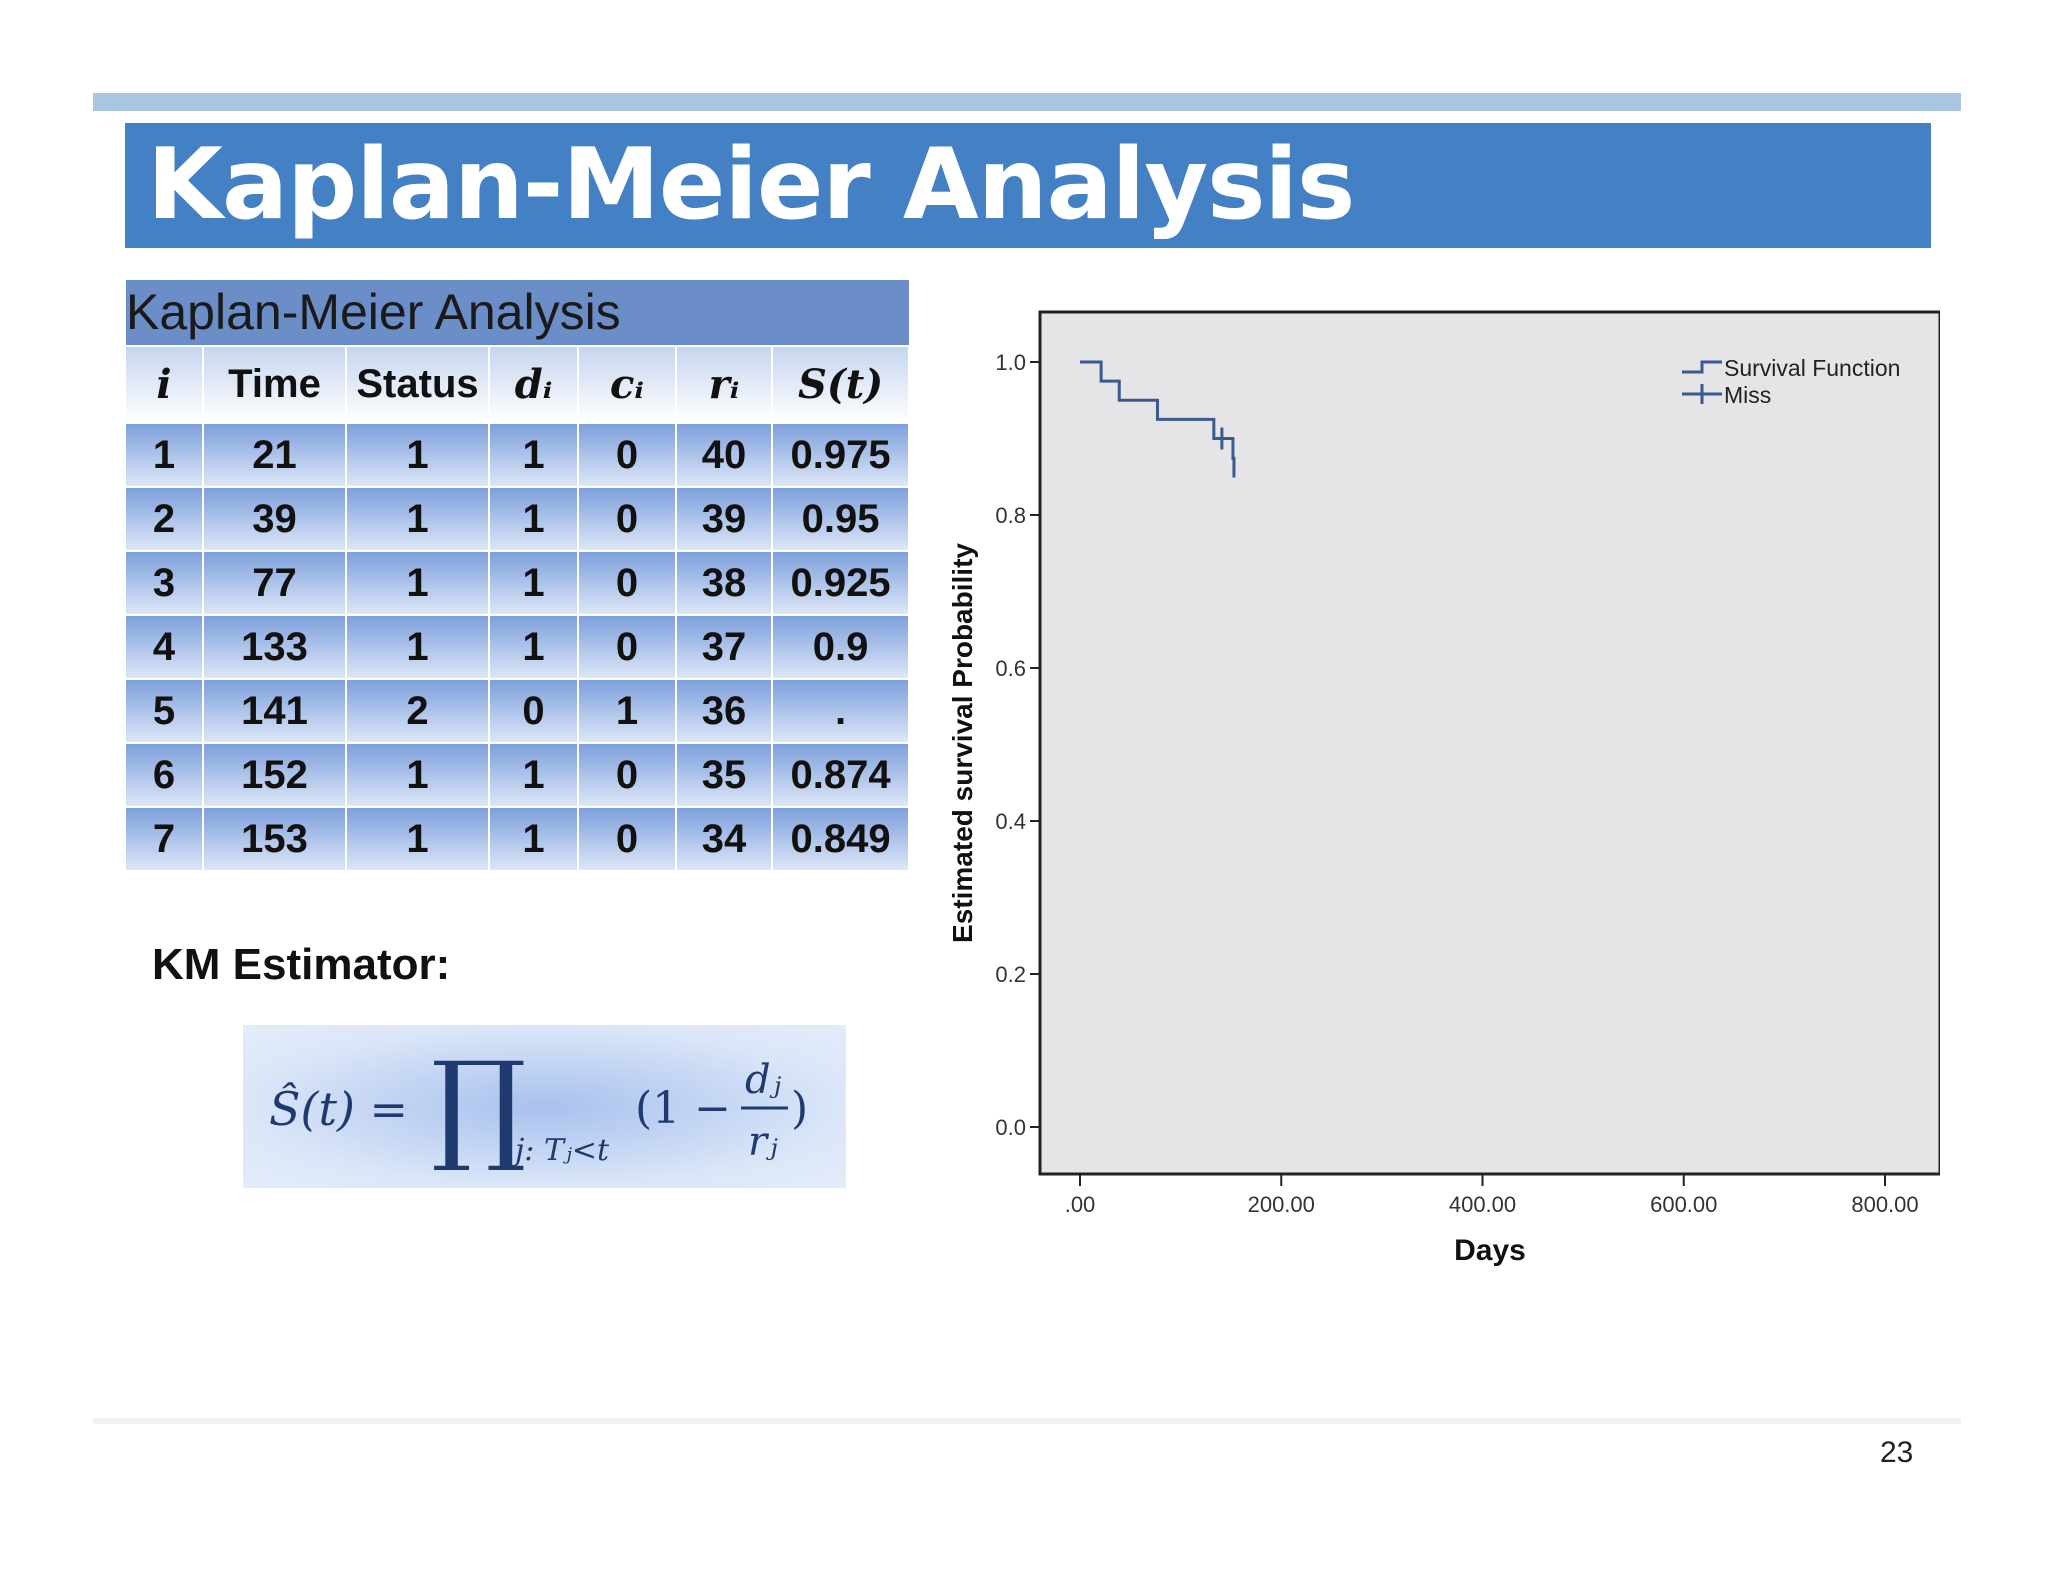 The width and height of the screenshot is (2048, 1582). I want to click on formula-product: ∏, so click(479, 1106).